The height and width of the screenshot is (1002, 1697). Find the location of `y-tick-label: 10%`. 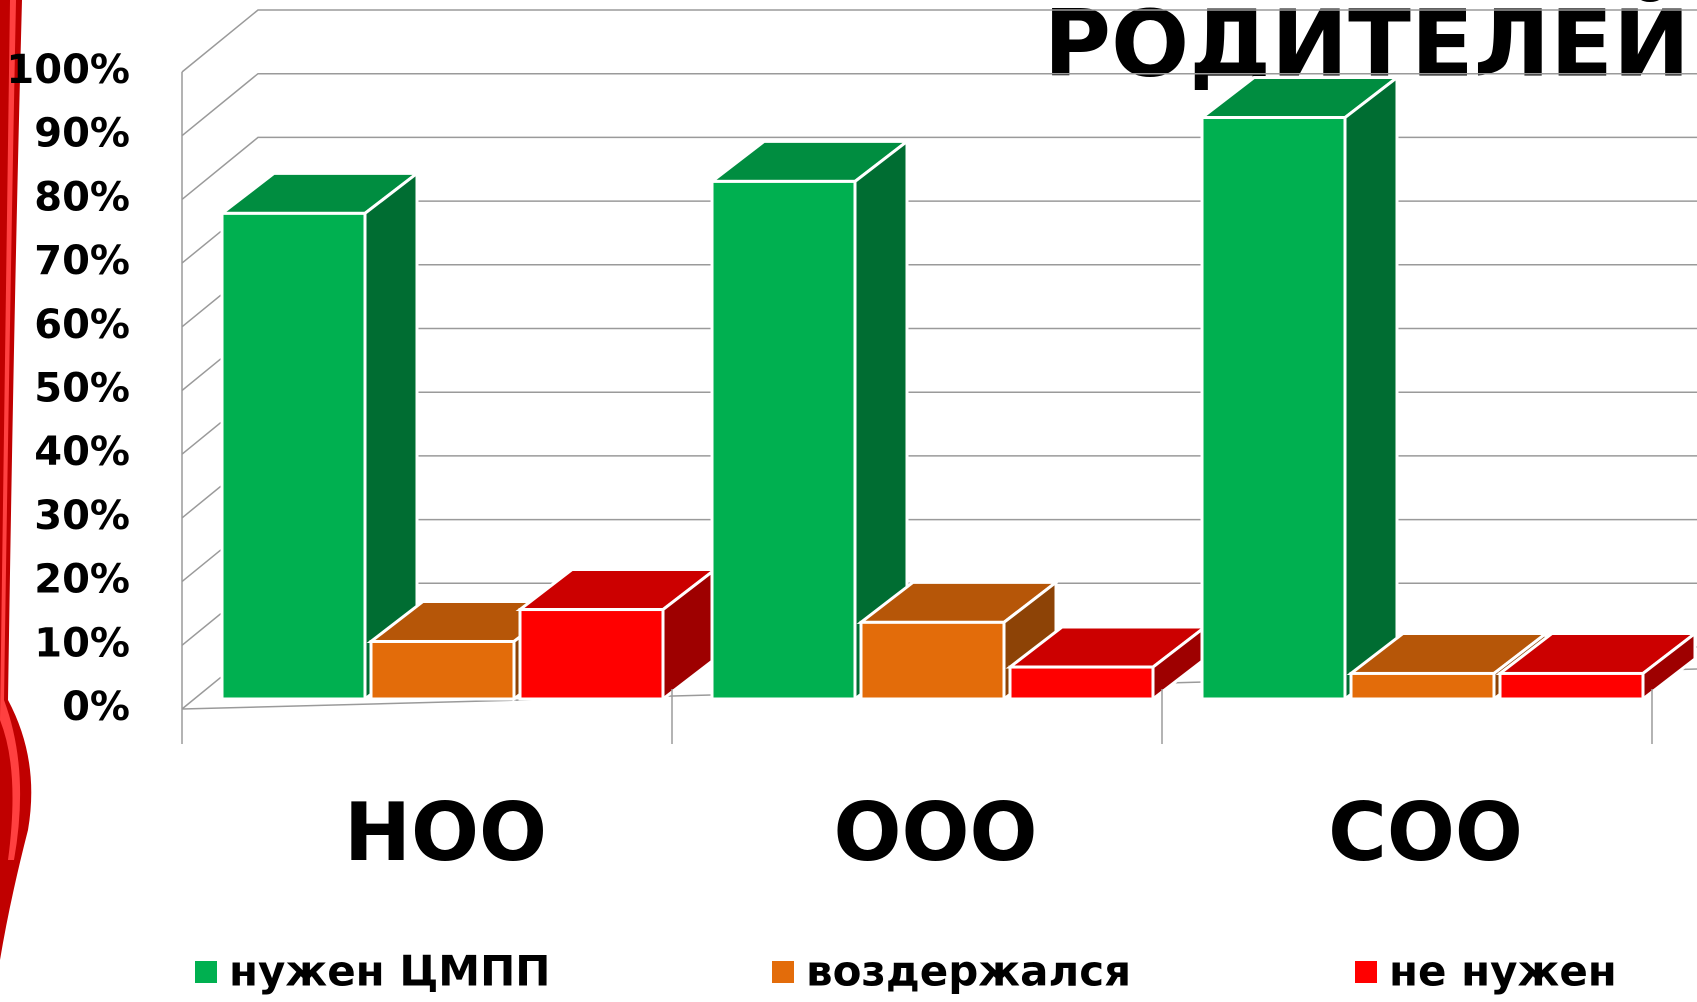

y-tick-label: 10% is located at coordinates (82, 643).